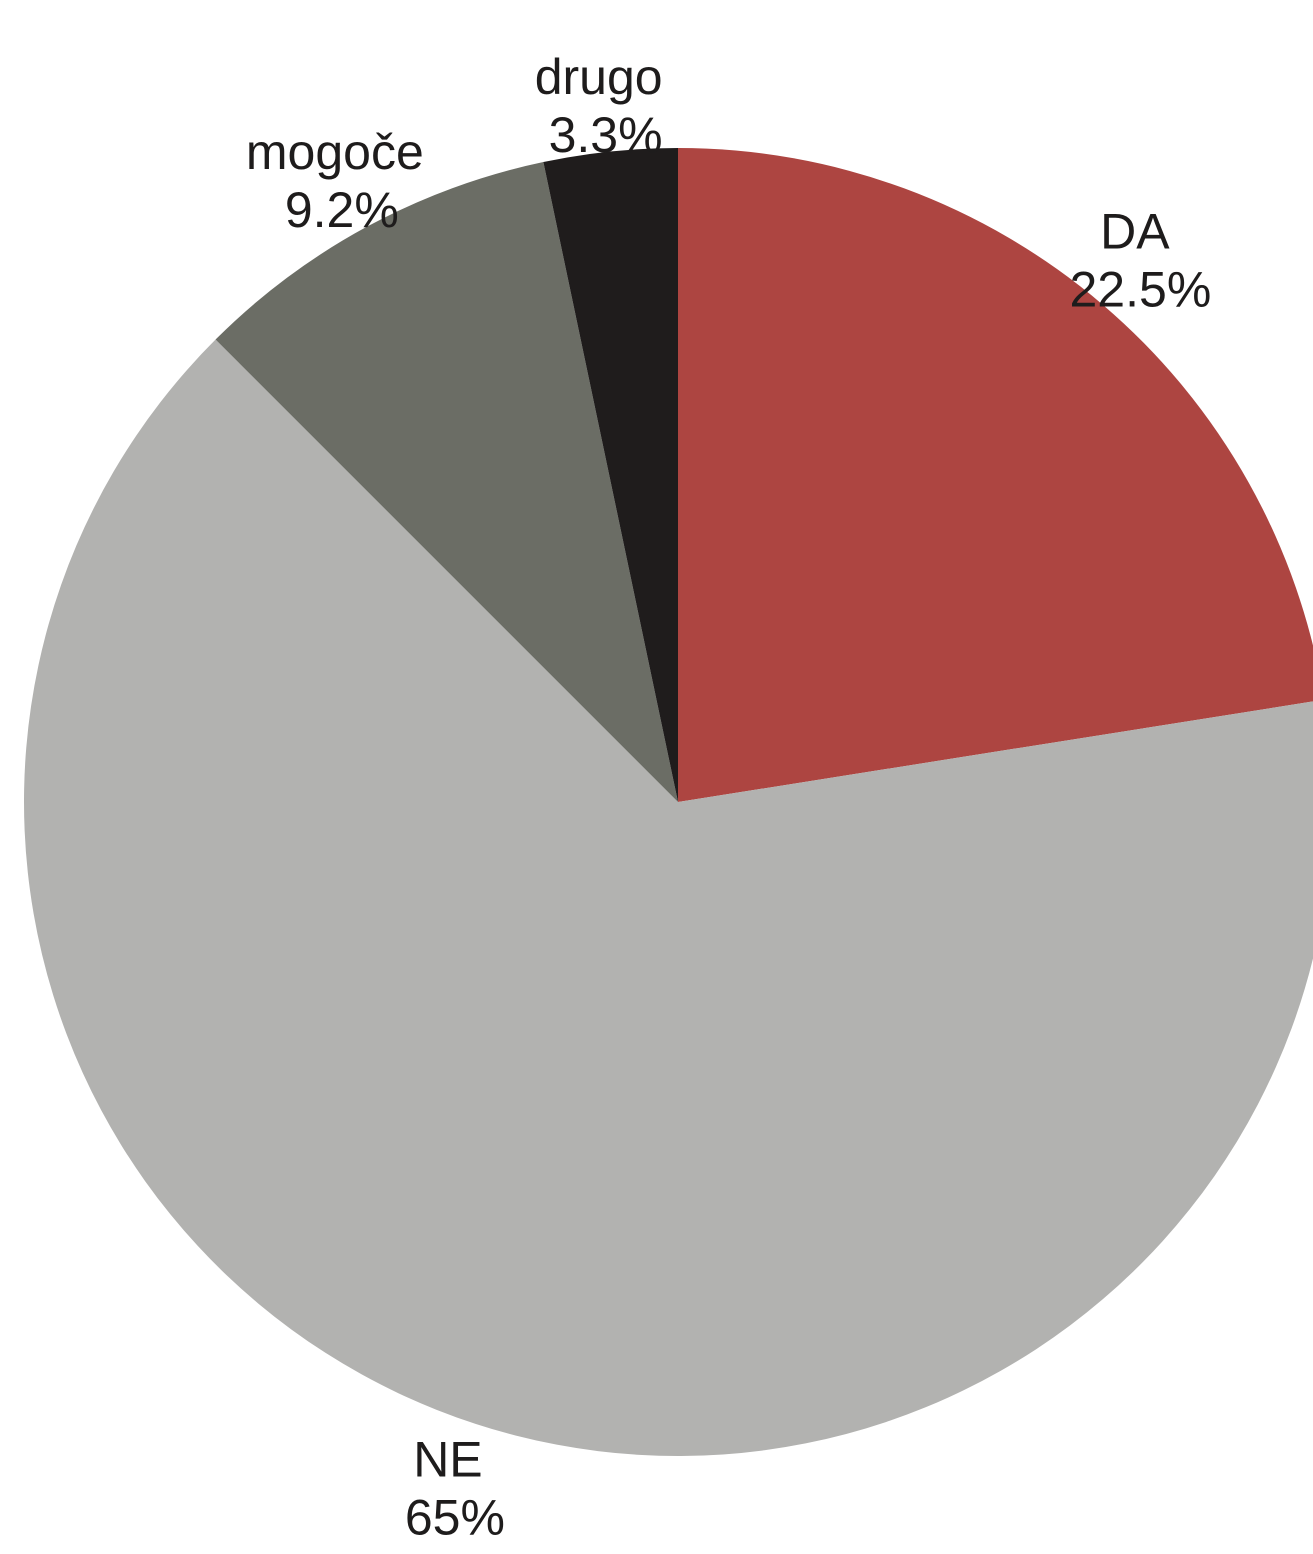 The height and width of the screenshot is (1554, 1313). Describe the element at coordinates (1135, 232) in the screenshot. I see `slice-name-da: DA` at that location.